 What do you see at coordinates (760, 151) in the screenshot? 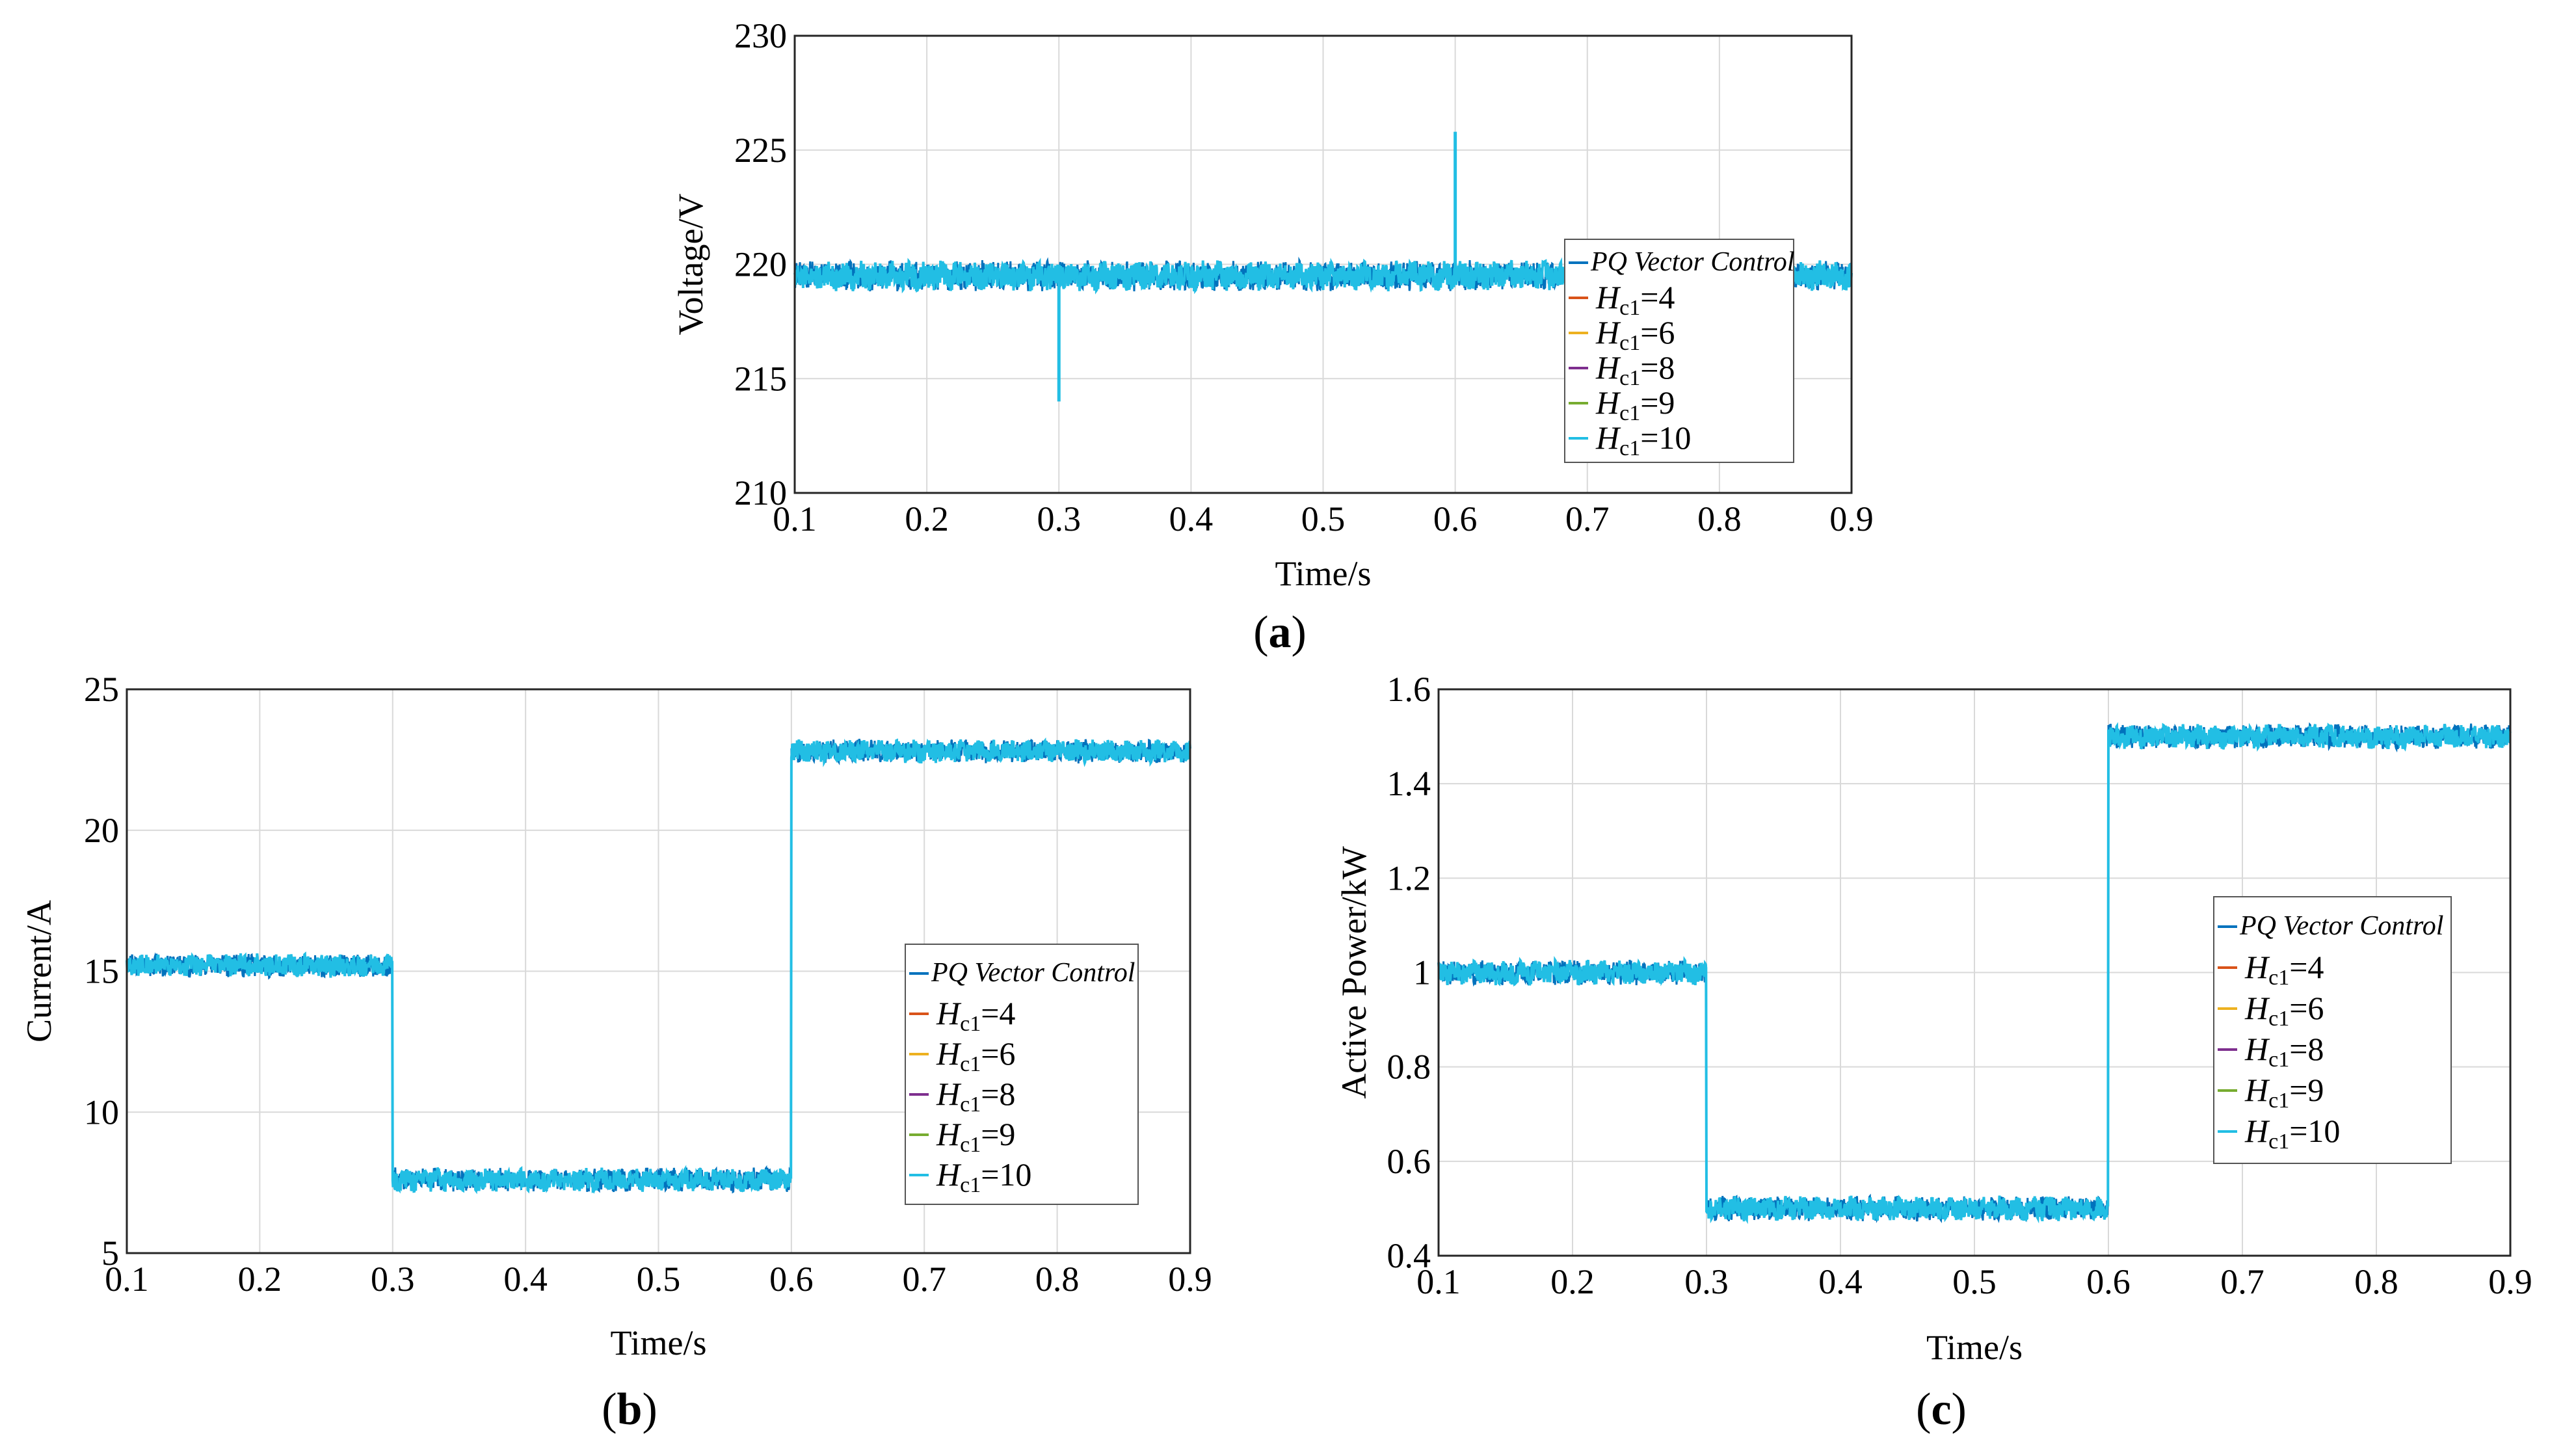
I see `y-tick-label: 225` at bounding box center [760, 151].